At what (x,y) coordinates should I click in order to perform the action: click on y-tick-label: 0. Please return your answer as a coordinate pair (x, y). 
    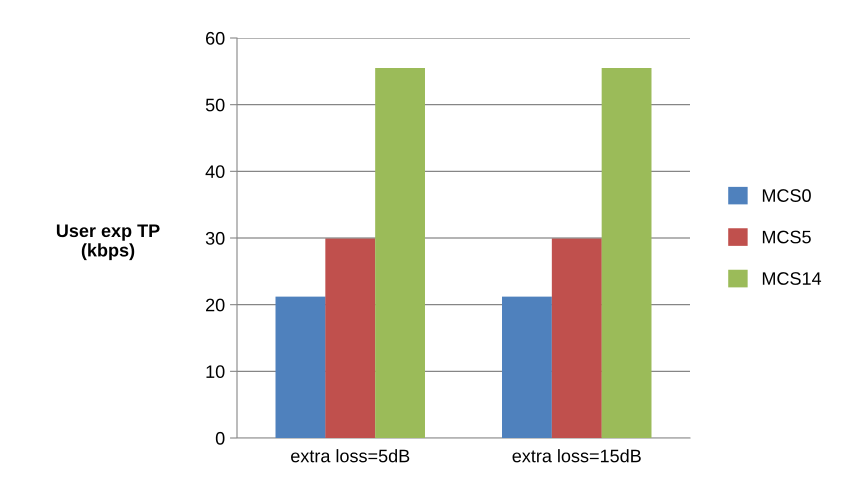
    Looking at the image, I should click on (220, 438).